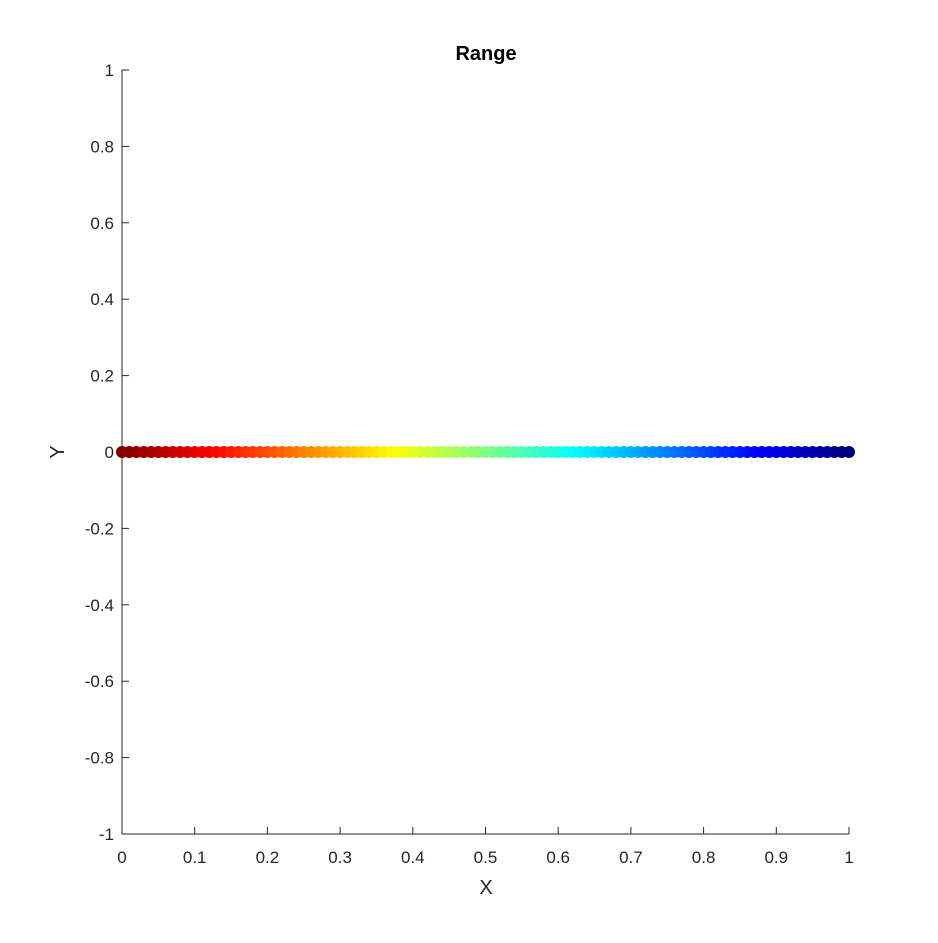 The width and height of the screenshot is (938, 943). Describe the element at coordinates (102, 376) in the screenshot. I see `y-tick-label: 0.2` at that location.